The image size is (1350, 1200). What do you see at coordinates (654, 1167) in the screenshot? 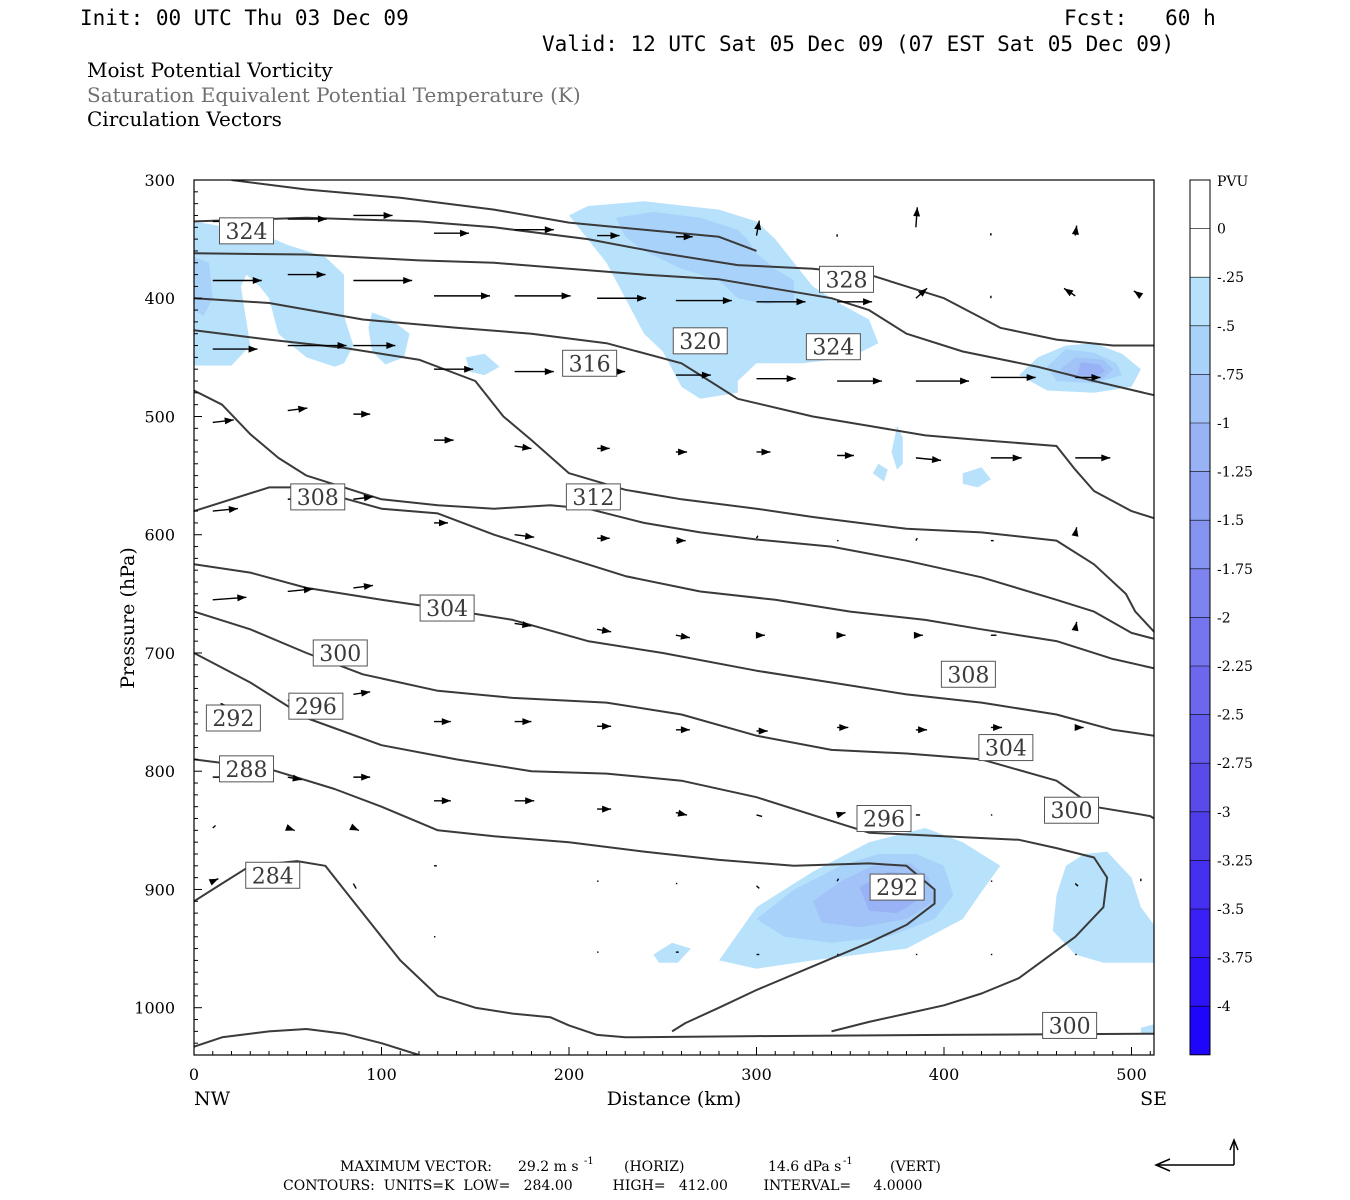
I see `horiz-tag: (HORIZ)` at bounding box center [654, 1167].